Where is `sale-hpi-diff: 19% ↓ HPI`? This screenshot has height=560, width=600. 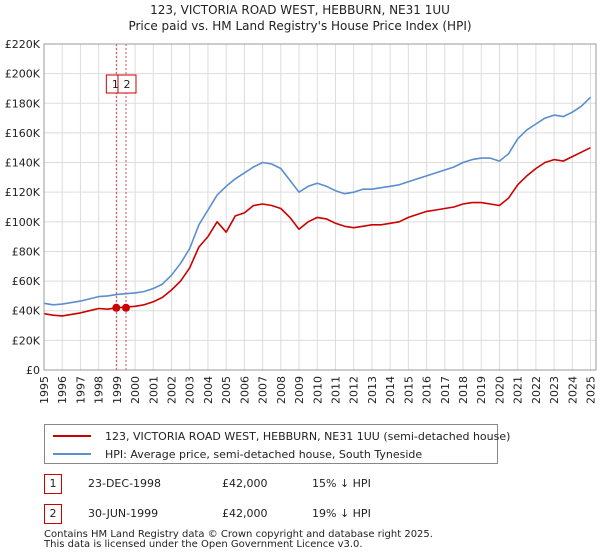
sale-hpi-diff: 19% ↓ HPI is located at coordinates (341, 513).